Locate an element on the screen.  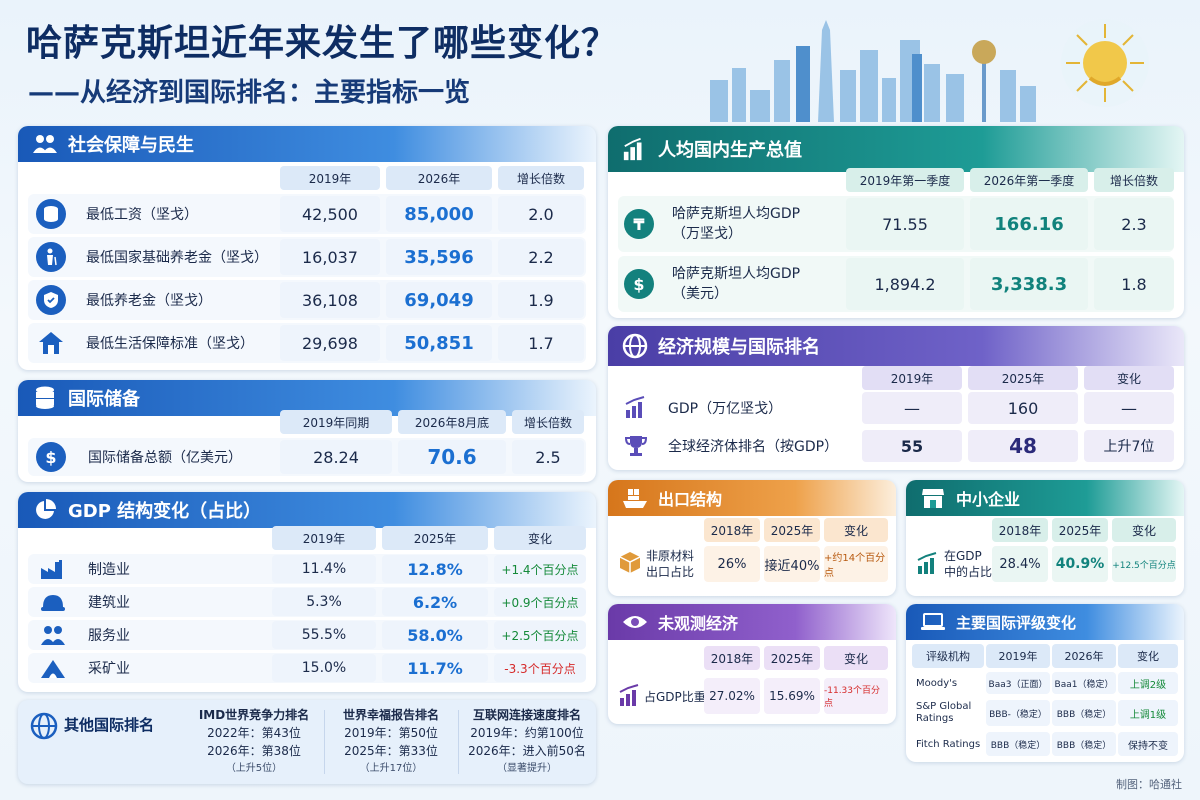
col-2026: 2026年第一季度 is located at coordinates (1029, 180).